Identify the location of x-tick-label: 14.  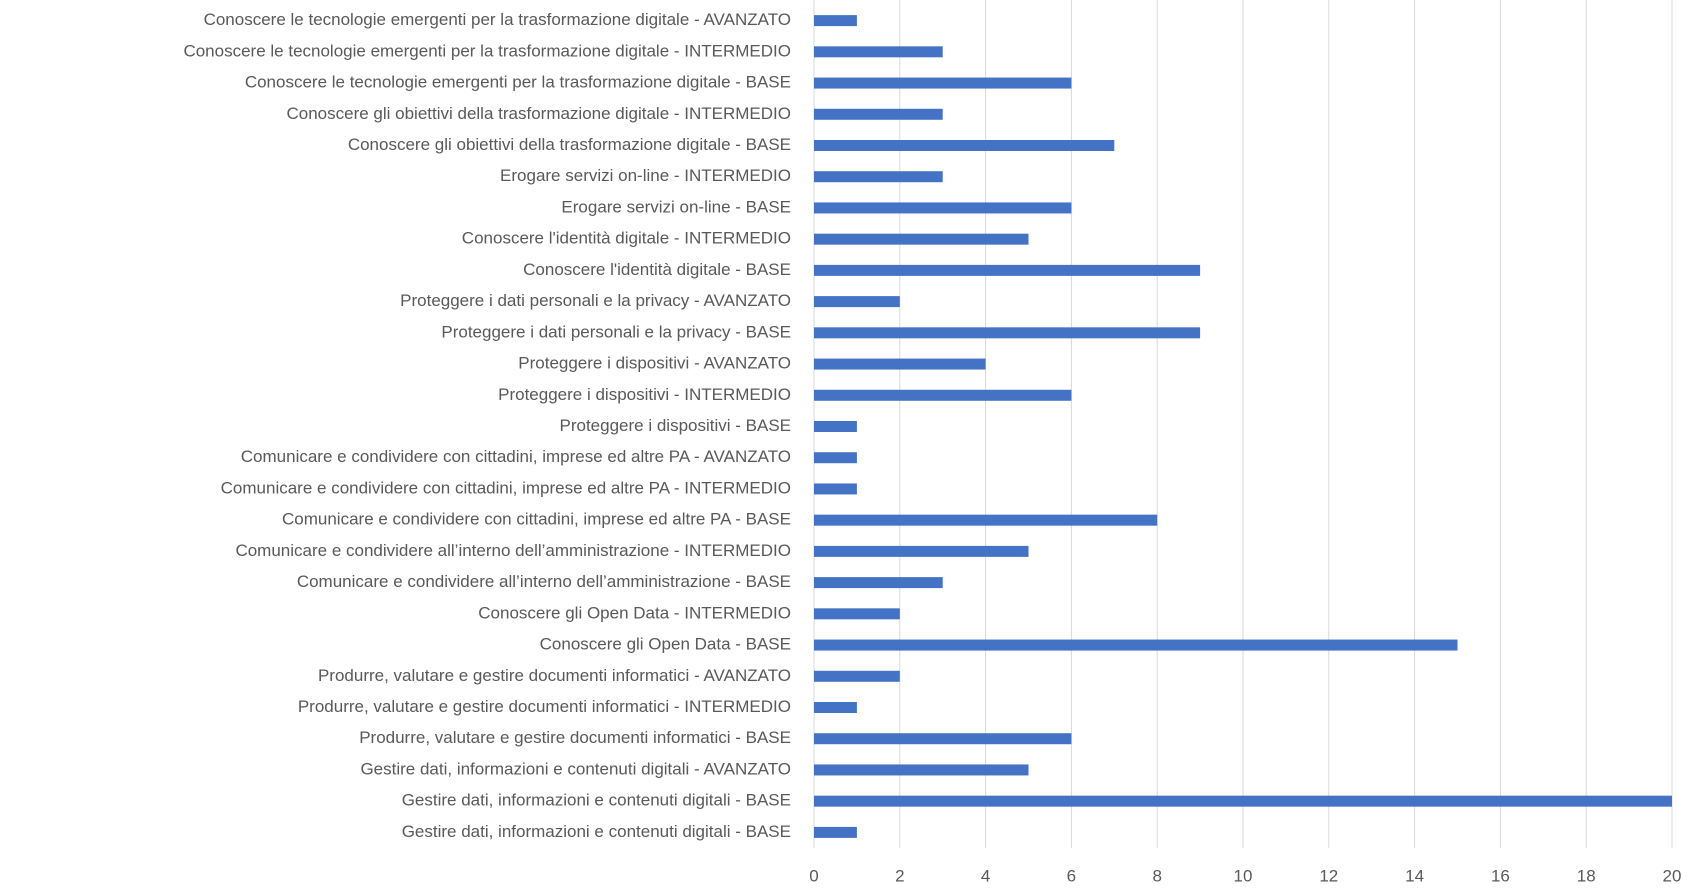
(1414, 875).